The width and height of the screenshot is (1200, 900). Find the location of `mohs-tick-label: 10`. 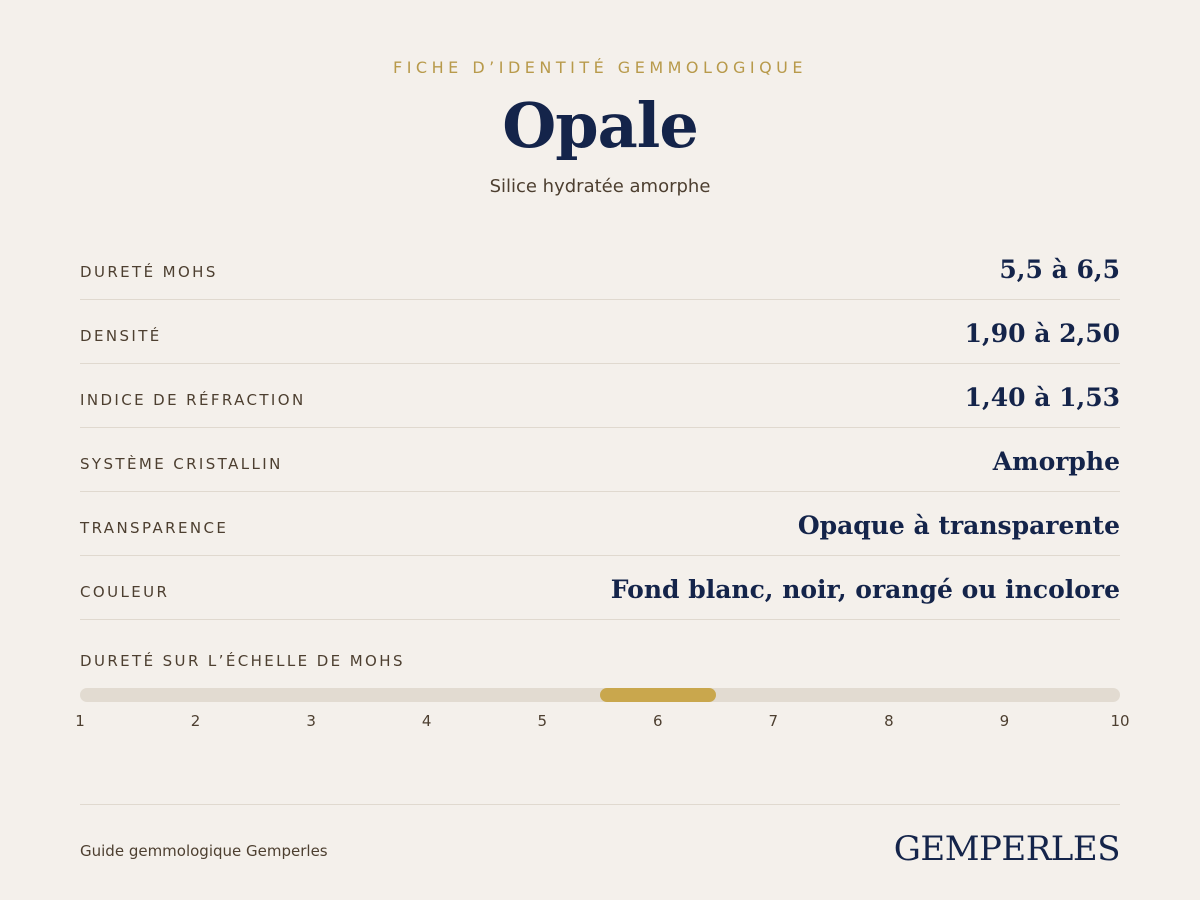

mohs-tick-label: 10 is located at coordinates (1120, 721).